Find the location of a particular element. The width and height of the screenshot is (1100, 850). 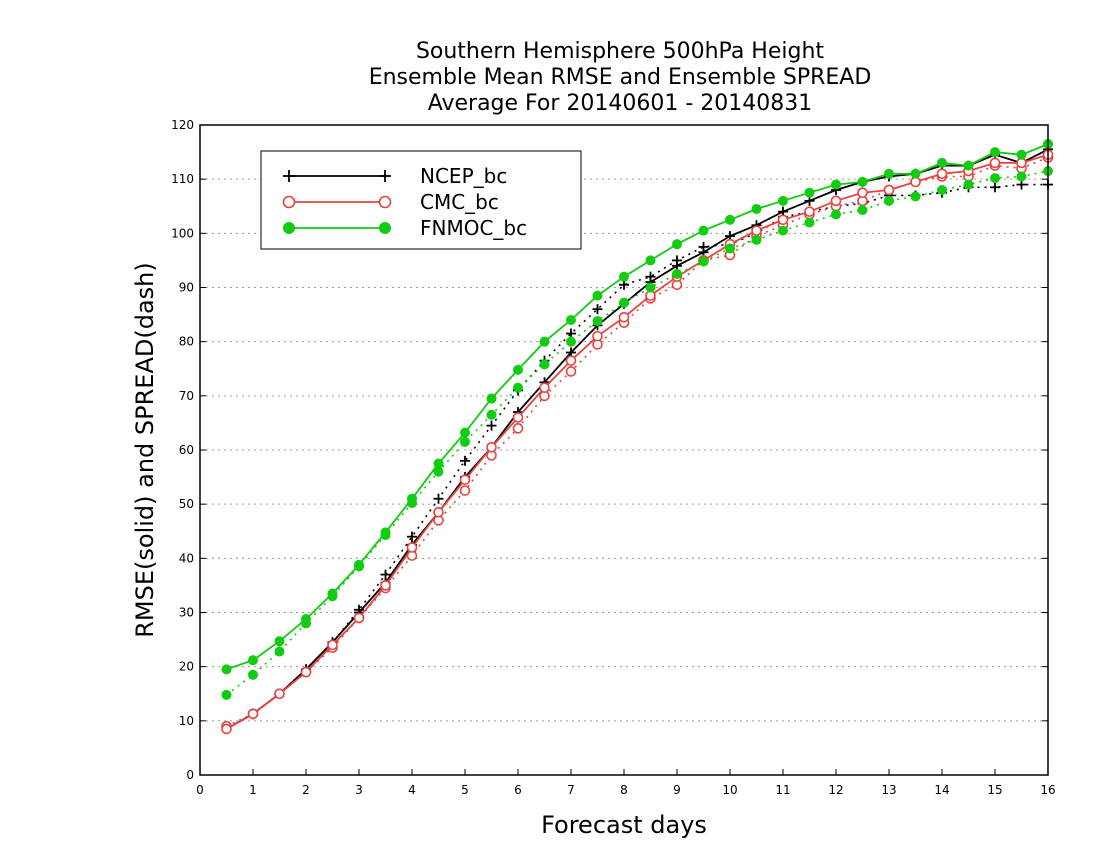

y-tick-label-120: 120 is located at coordinates (182, 125).